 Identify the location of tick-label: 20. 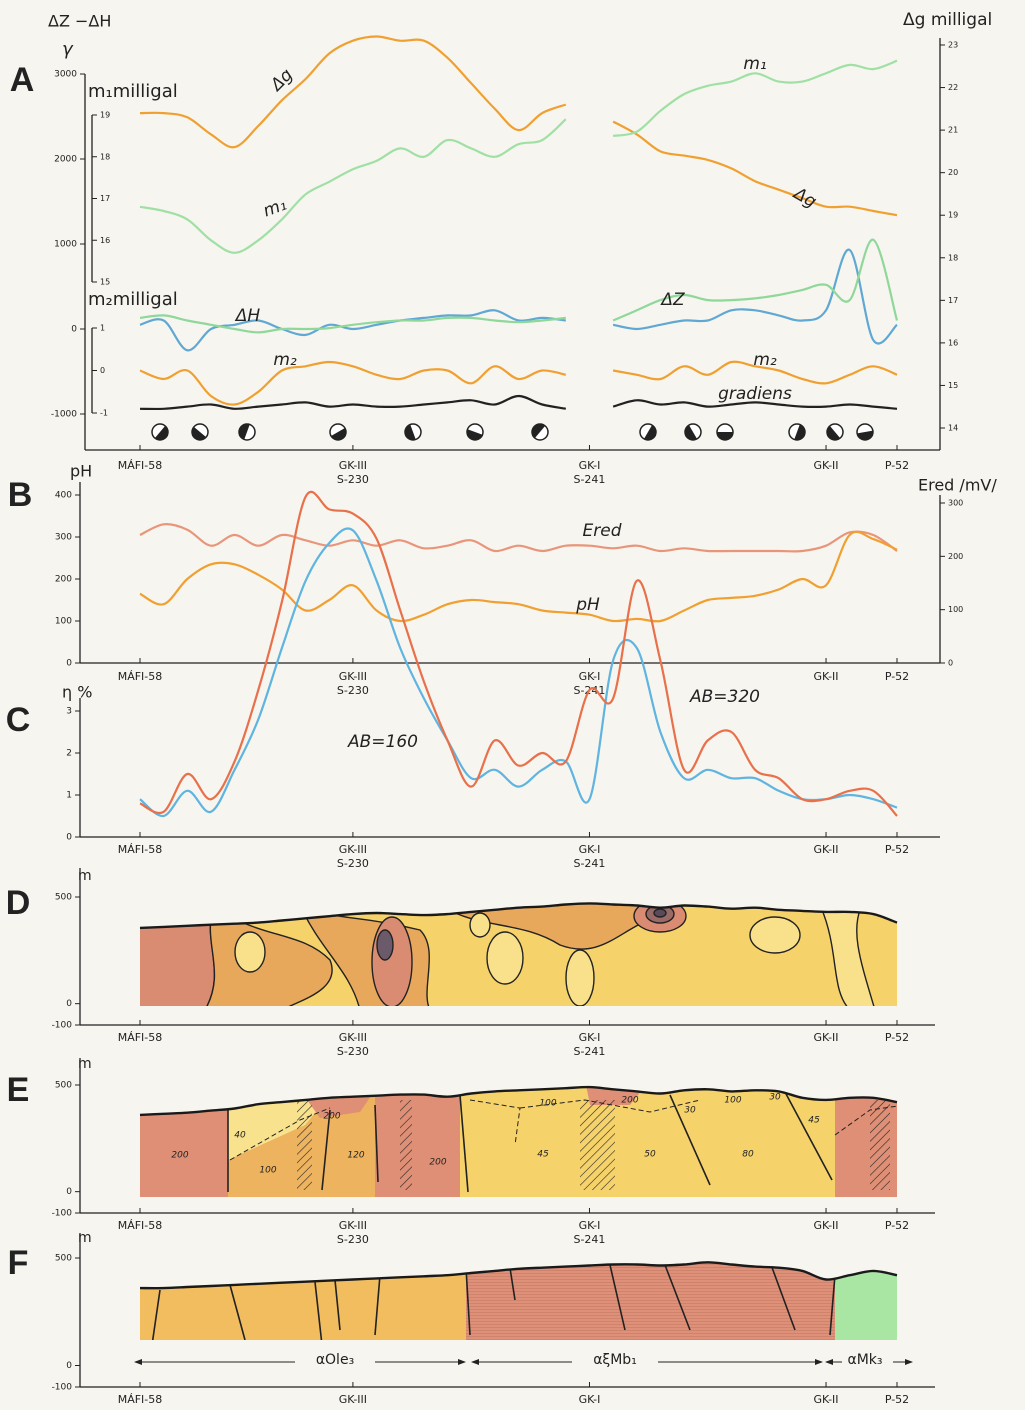
(953, 172).